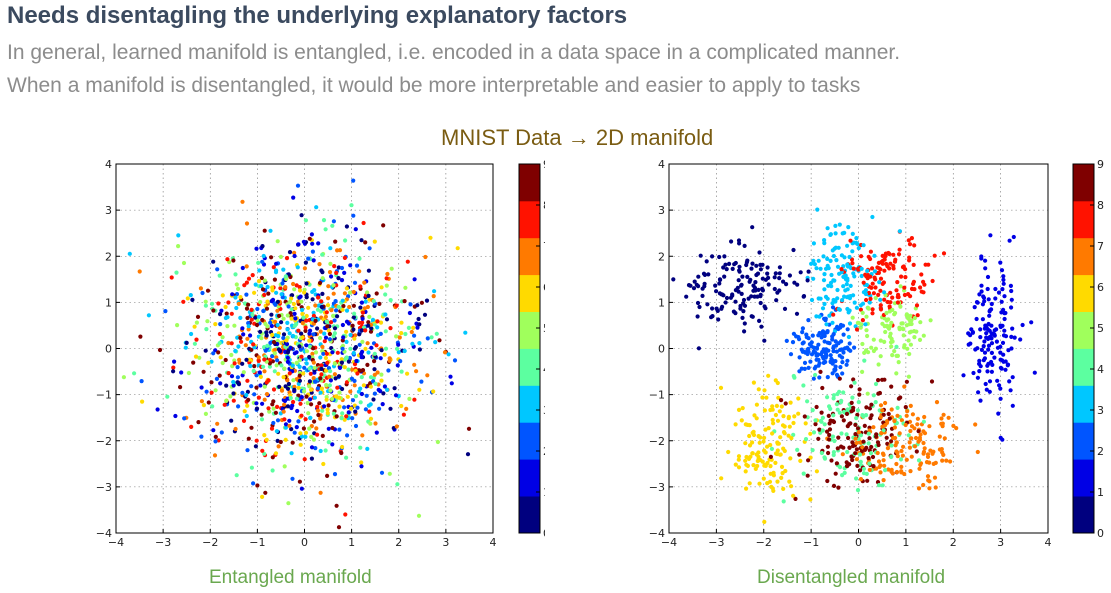  Describe the element at coordinates (1100, 533) in the screenshot. I see `colorbar-tick-label: 0` at that location.